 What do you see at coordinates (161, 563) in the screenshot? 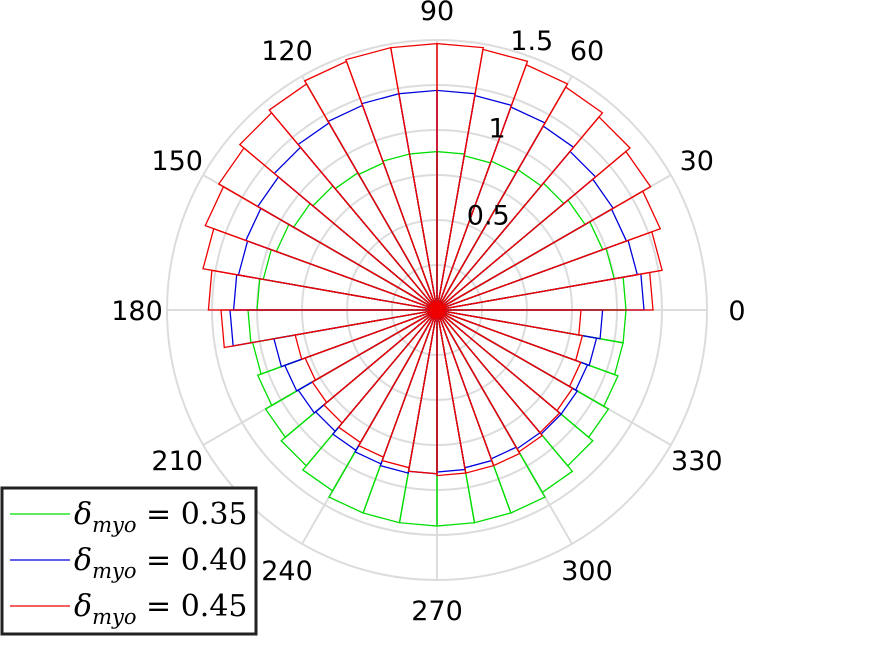
I see `legend-label: δmyo = 0.40` at bounding box center [161, 563].